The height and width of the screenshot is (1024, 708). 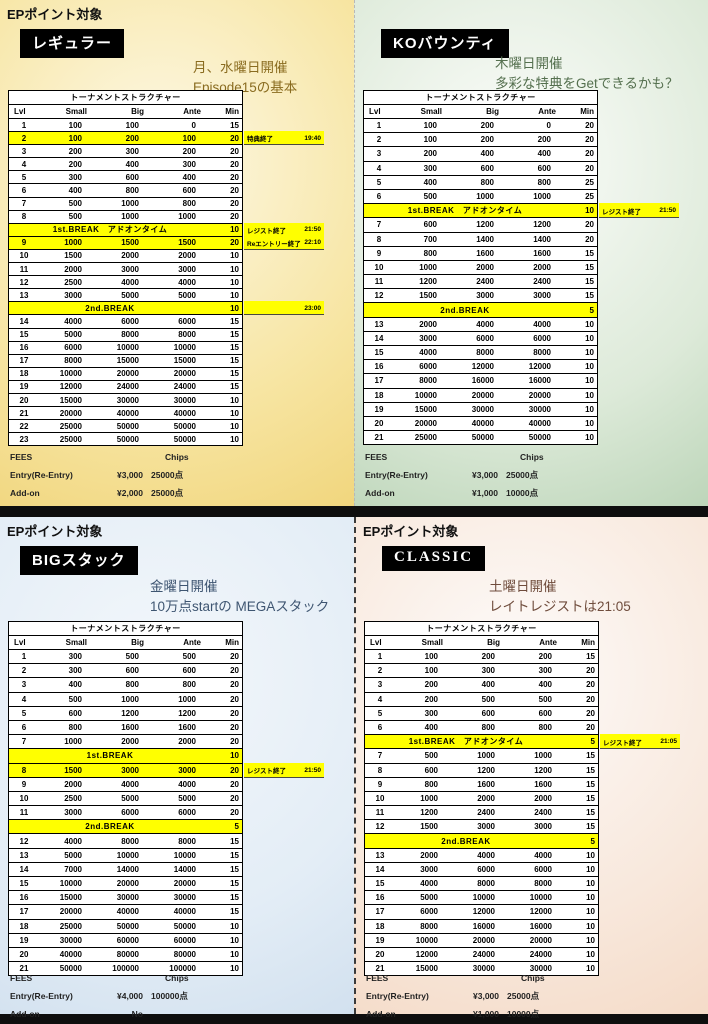 I want to click on cell-small: 6000, so click(x=73, y=348).